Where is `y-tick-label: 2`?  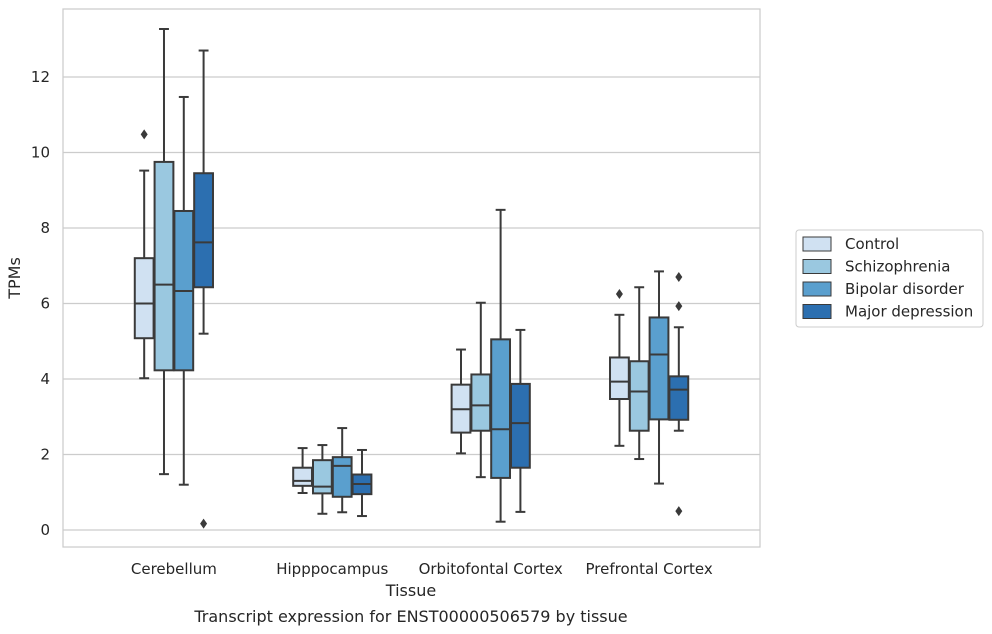 y-tick-label: 2 is located at coordinates (45, 455).